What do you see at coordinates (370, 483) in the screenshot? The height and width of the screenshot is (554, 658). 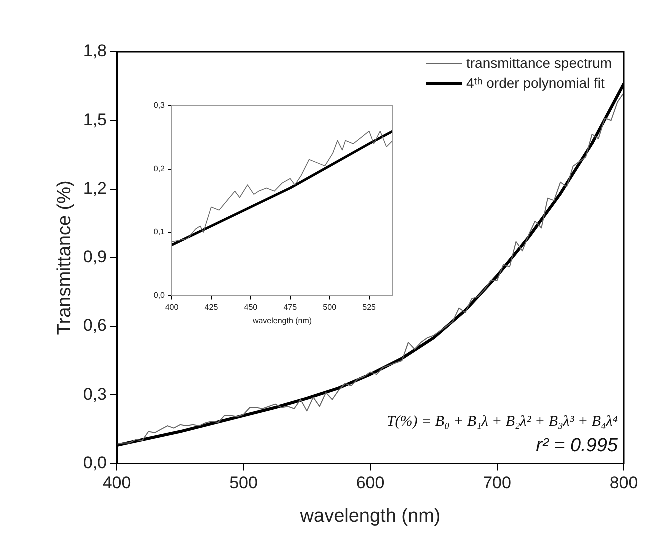 I see `x-tick-label: 600` at bounding box center [370, 483].